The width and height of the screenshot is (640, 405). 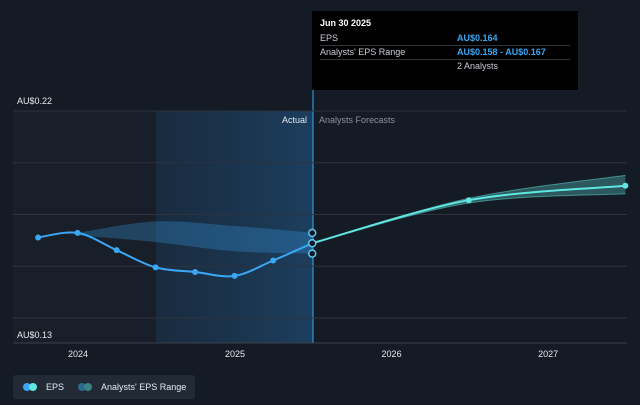 I want to click on eps-hover-marker, so click(x=312, y=243).